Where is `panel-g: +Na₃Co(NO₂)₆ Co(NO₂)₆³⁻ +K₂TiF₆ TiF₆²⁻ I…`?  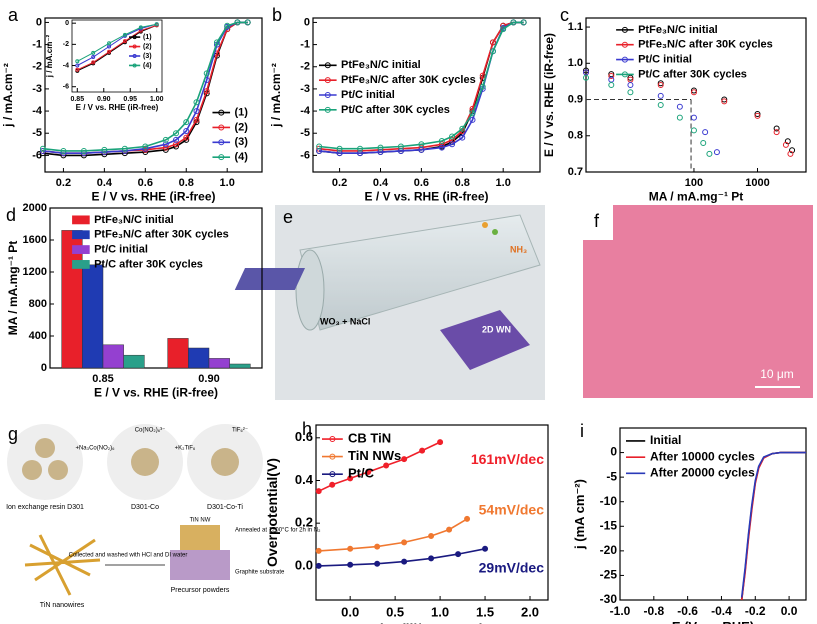 panel-g: +Na₃Co(NO₂)₆ Co(NO₂)₆³⁻ +K₂TiF₆ TiF₆²⁻ I… is located at coordinates (163, 516).